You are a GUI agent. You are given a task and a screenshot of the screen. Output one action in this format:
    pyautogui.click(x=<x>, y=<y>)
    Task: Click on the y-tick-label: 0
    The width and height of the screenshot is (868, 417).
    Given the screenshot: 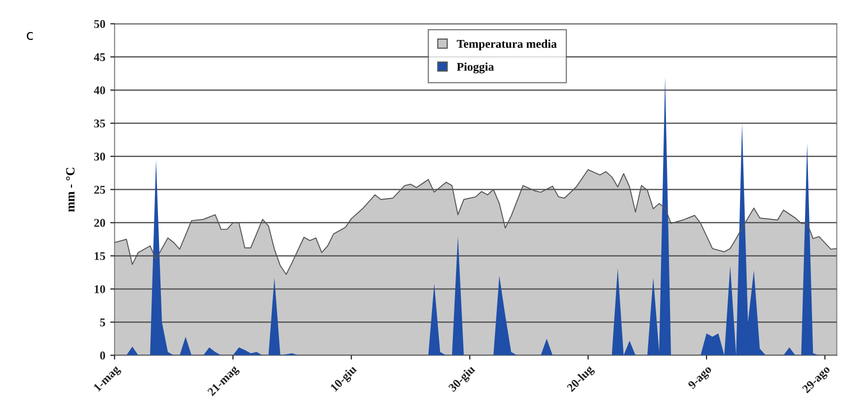 What is the action you would take?
    pyautogui.click(x=103, y=356)
    